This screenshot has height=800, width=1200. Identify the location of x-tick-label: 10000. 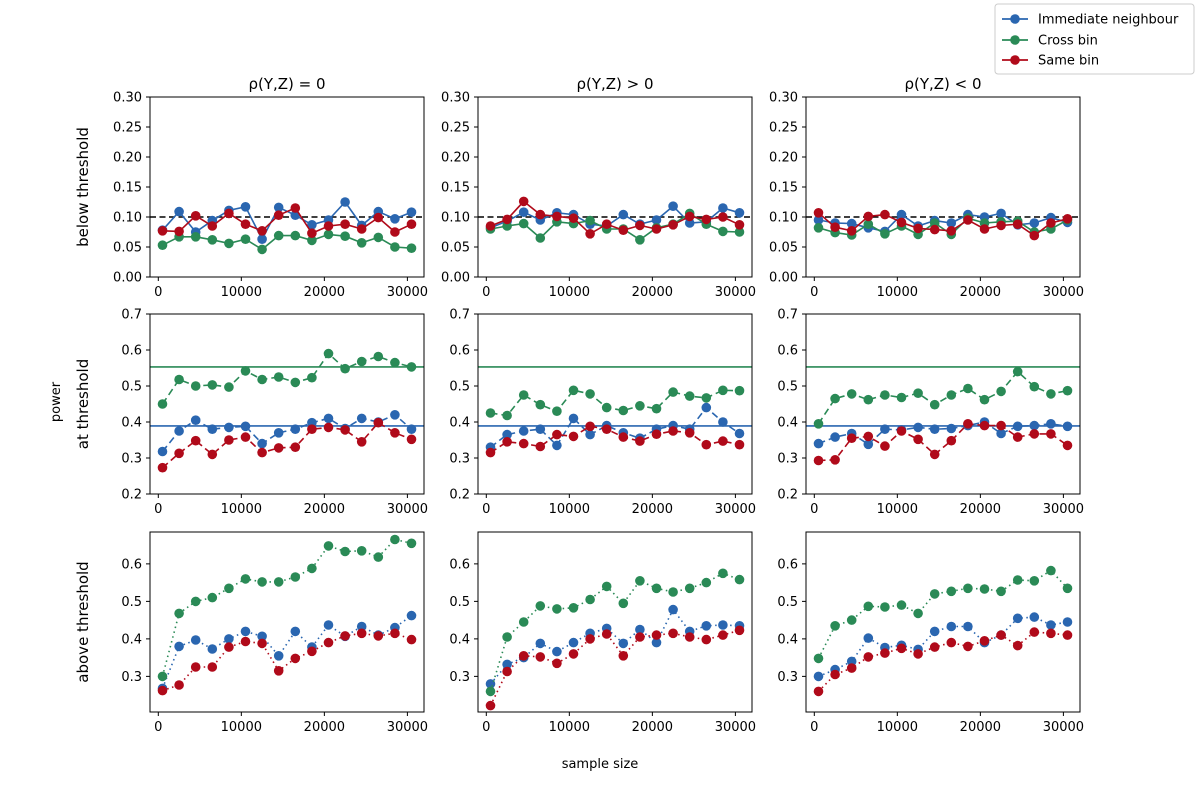
(897, 509).